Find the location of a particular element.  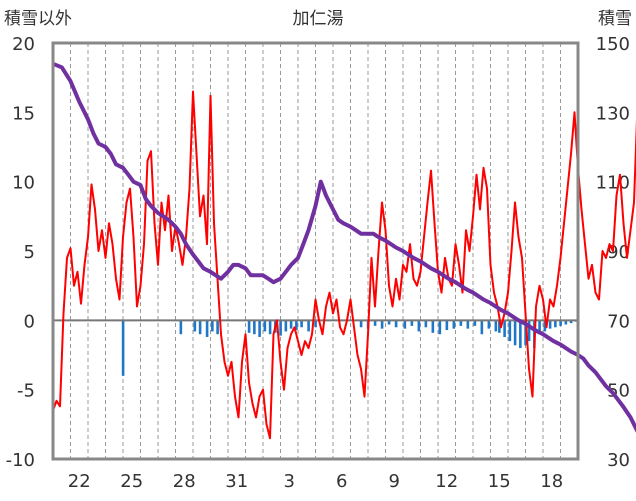

x-tick-label: 25 is located at coordinates (131, 481).